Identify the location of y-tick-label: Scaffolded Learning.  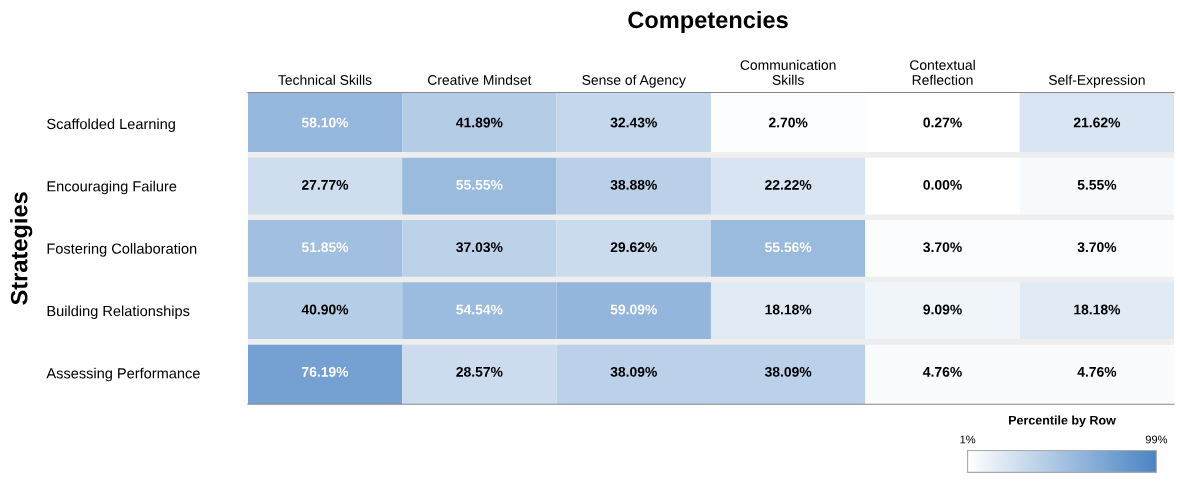
(111, 125).